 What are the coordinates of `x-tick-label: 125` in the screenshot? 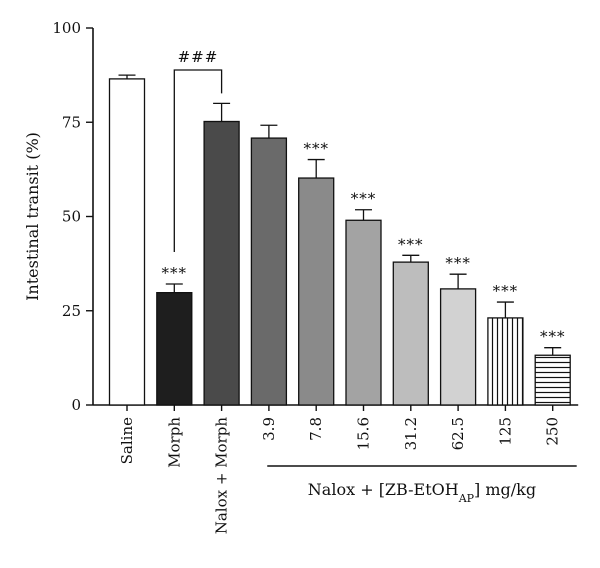 It's located at (505, 431).